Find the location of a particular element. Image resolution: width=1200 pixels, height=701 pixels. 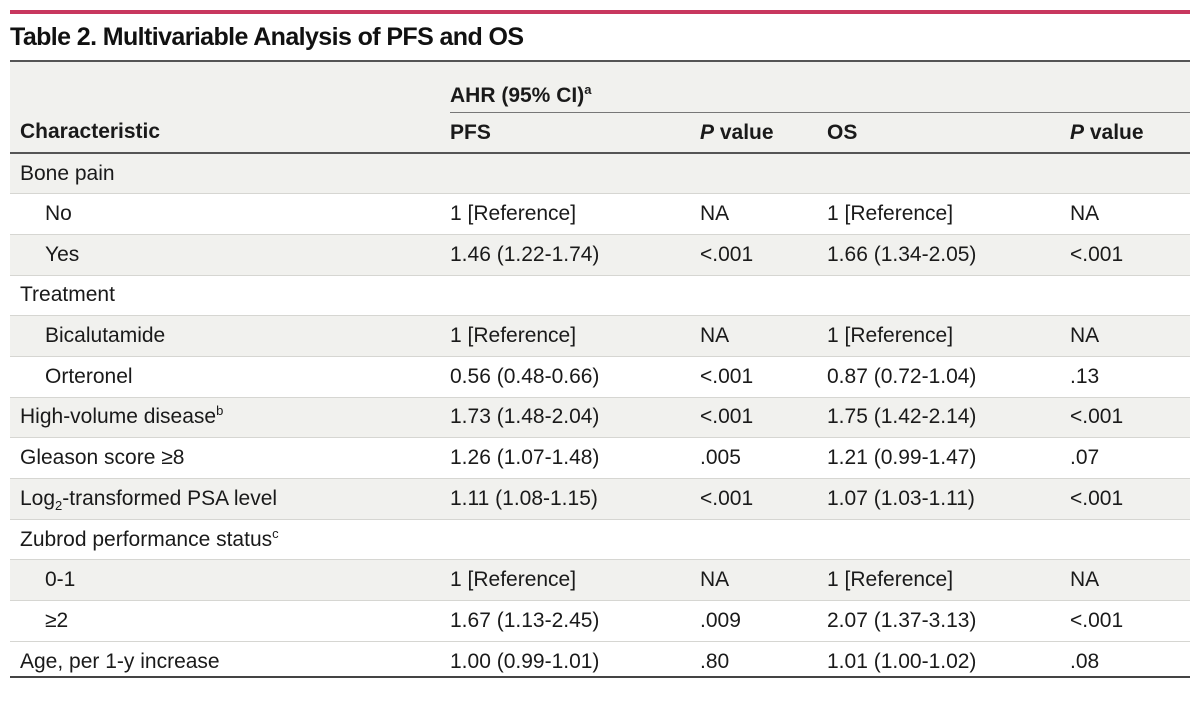

table-row: Zubrod performance statusc is located at coordinates (600, 539).